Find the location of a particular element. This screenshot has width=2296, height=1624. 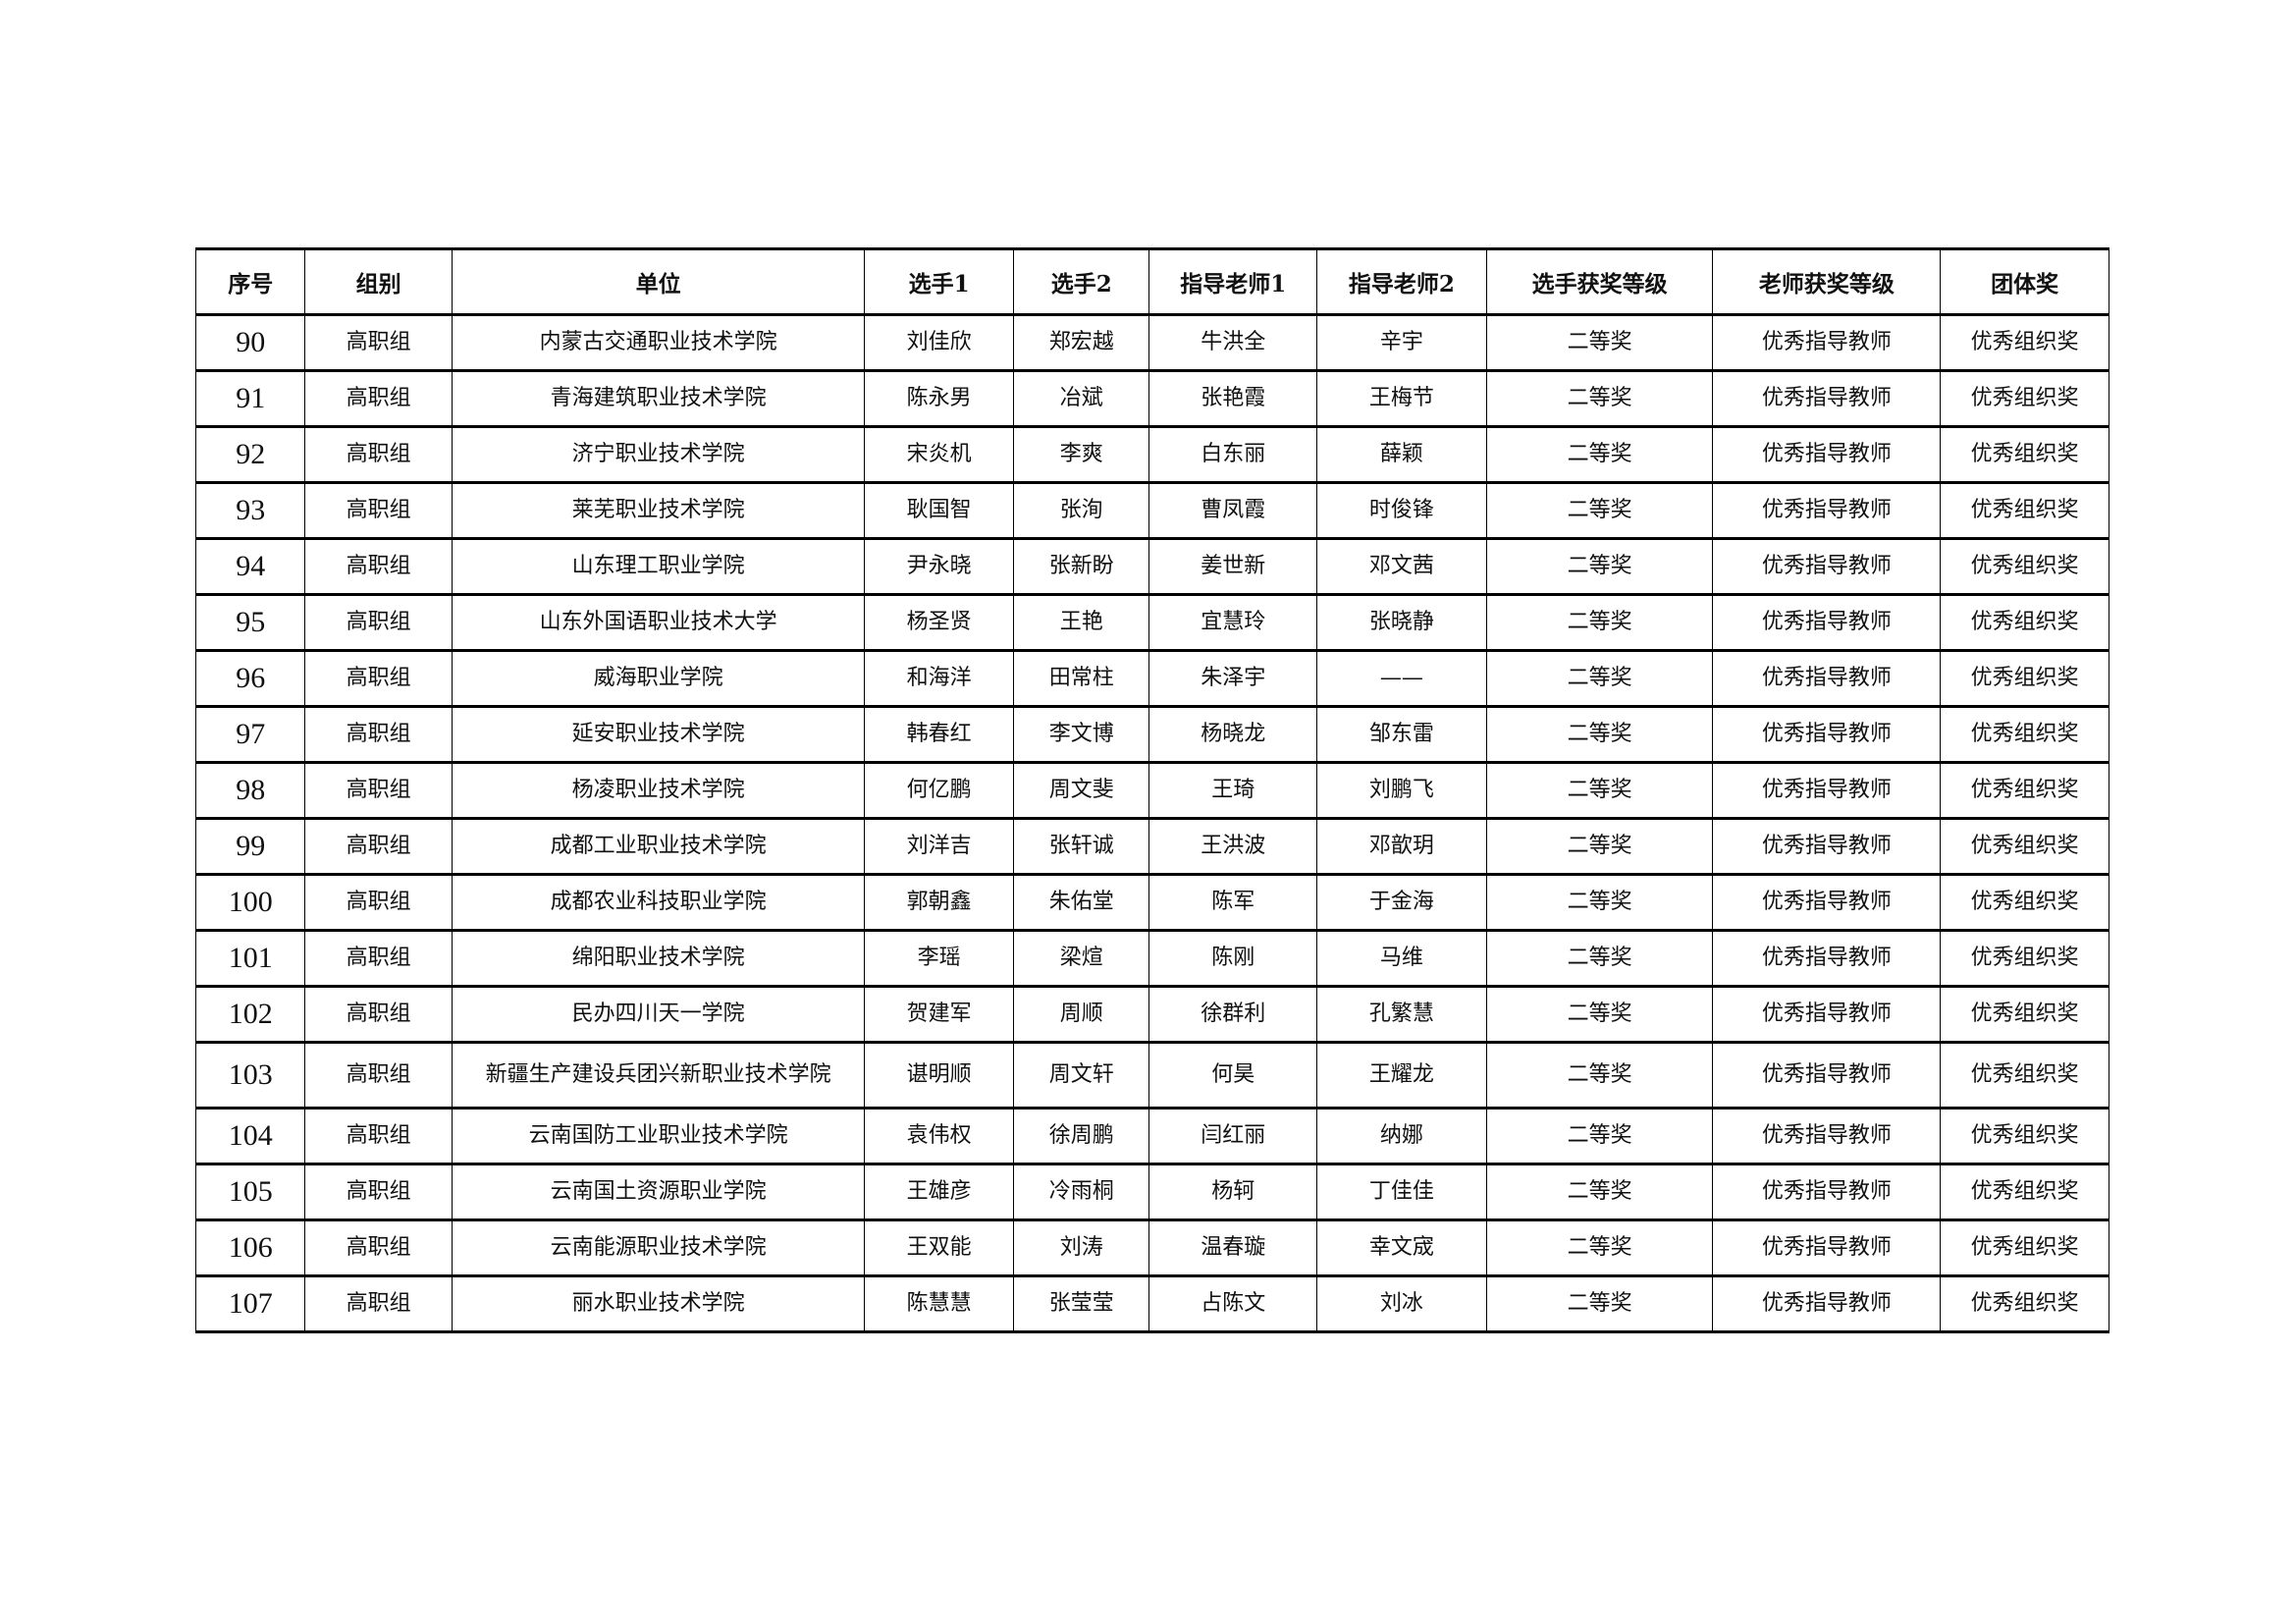

cell-col-unit: 内蒙古交通职业技术学院 is located at coordinates (658, 342).